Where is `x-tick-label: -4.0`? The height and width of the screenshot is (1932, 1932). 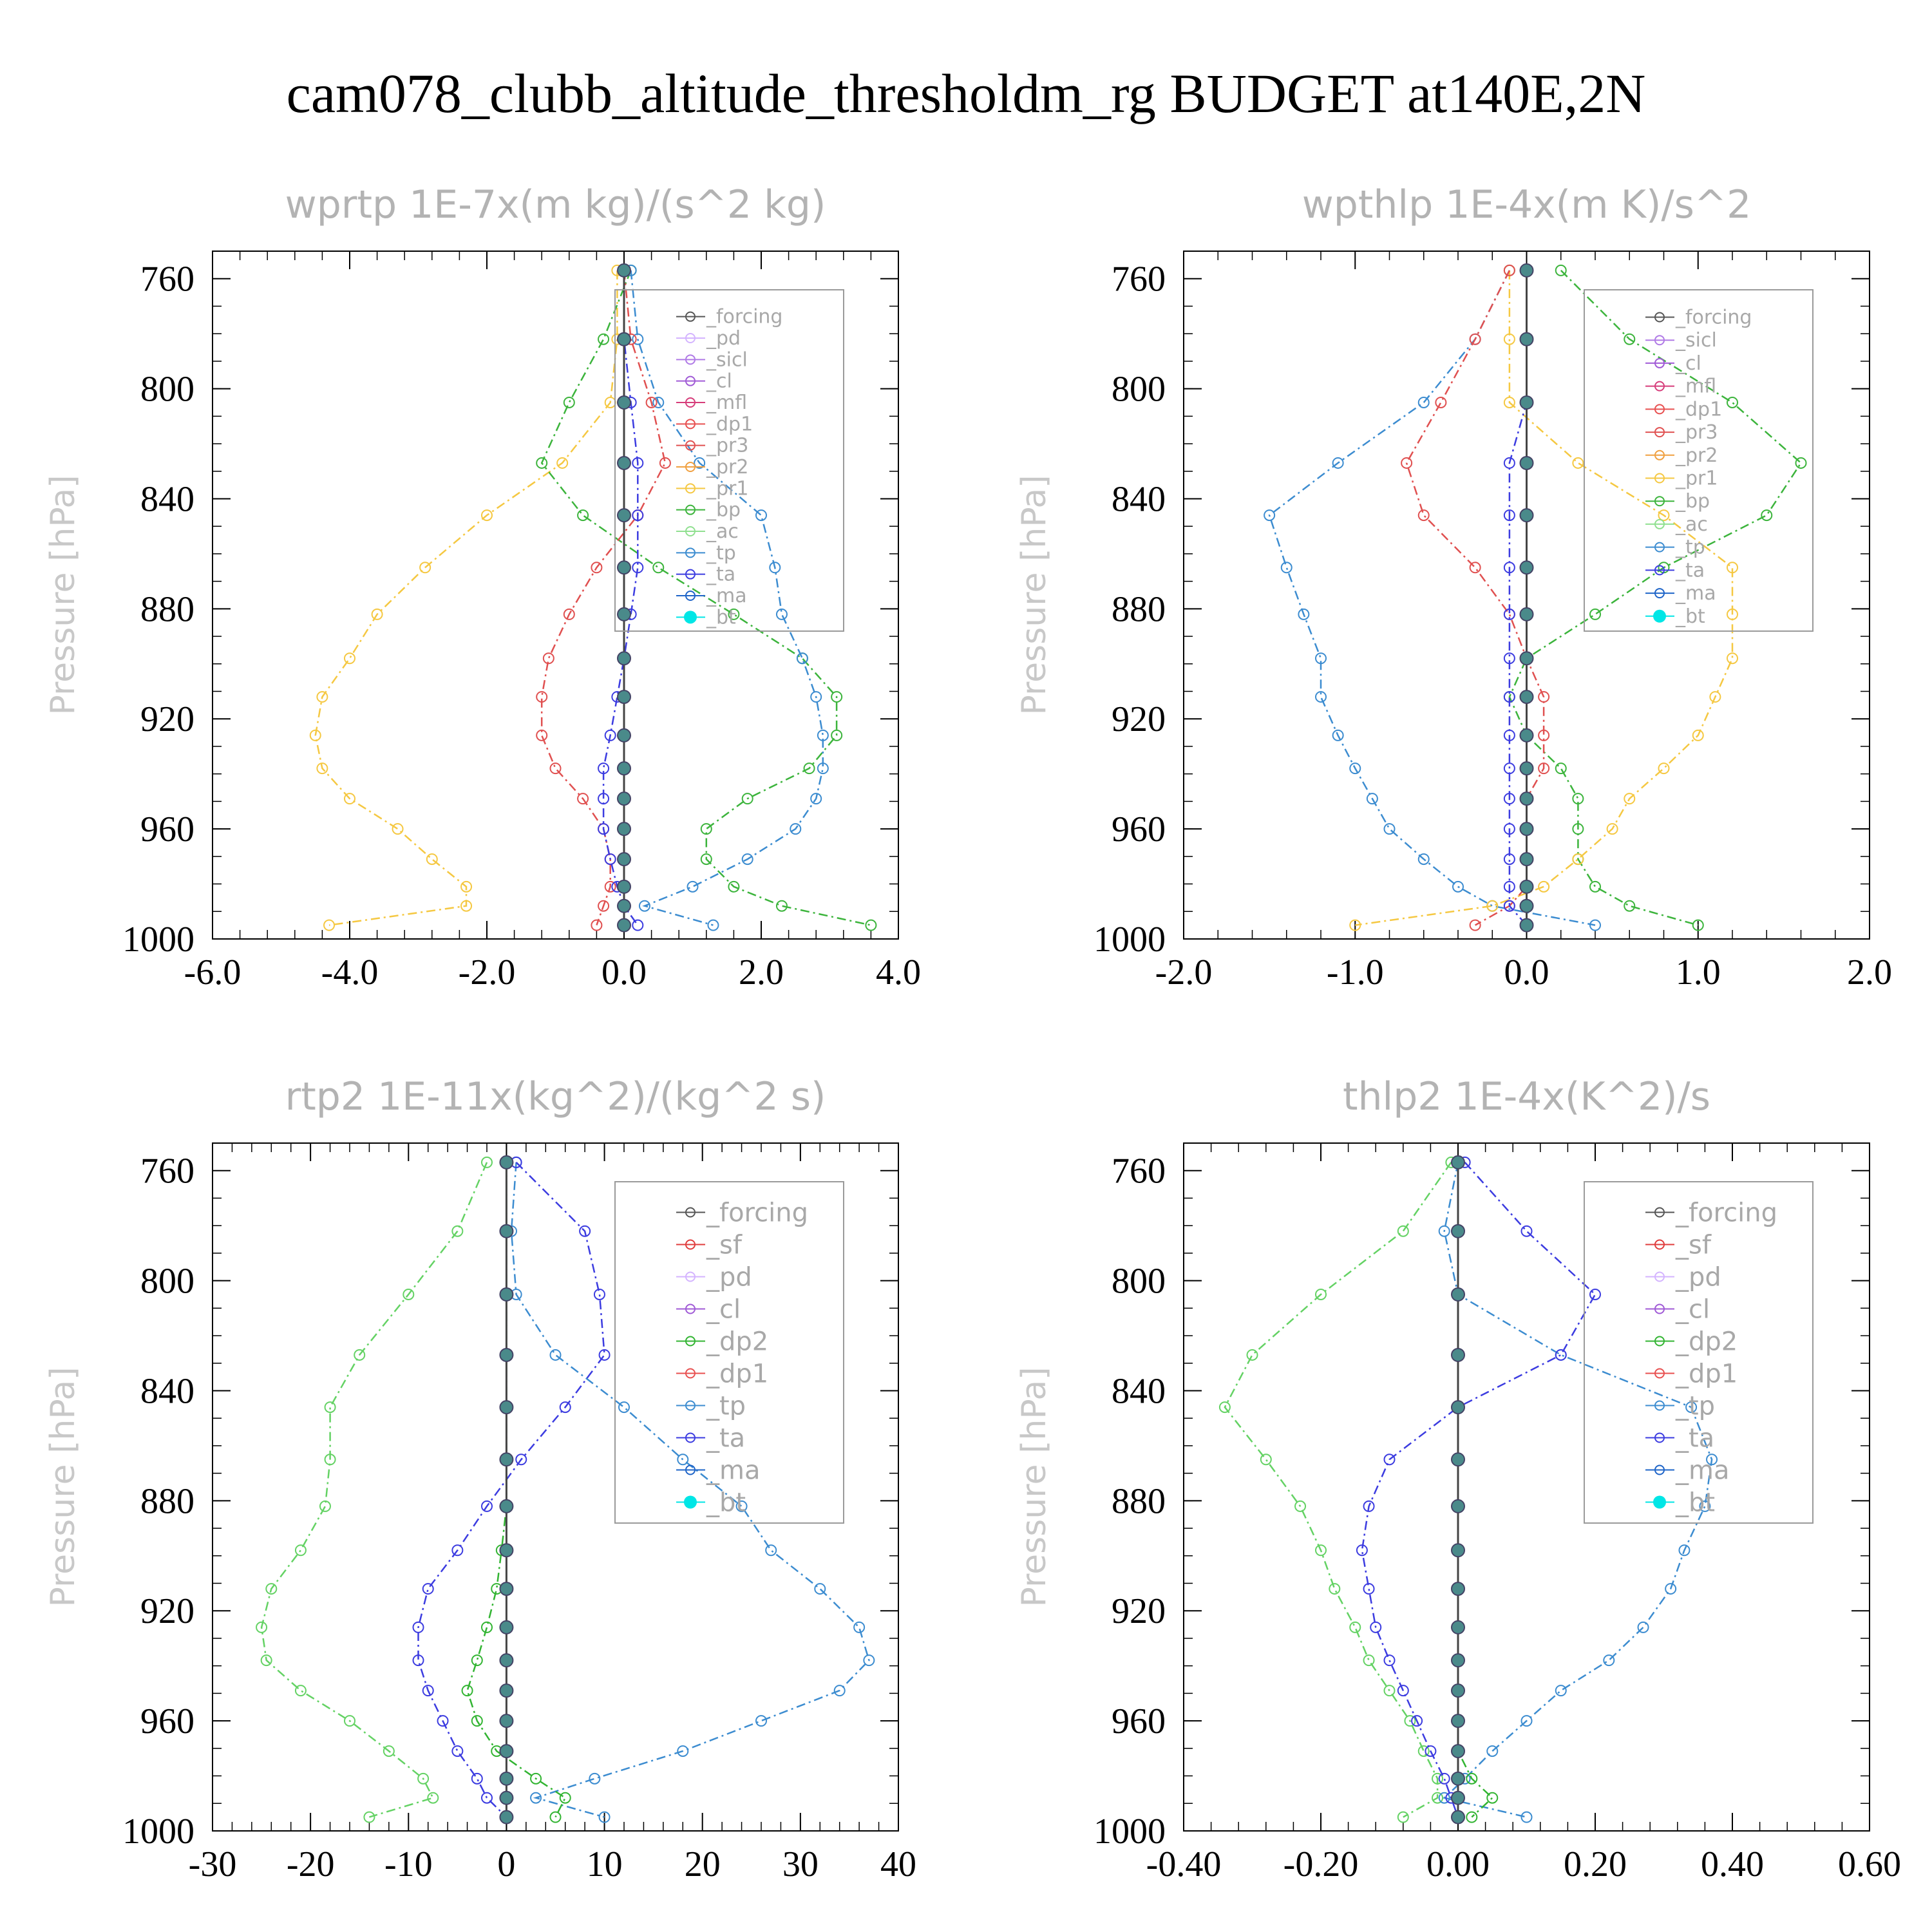 x-tick-label: -4.0 is located at coordinates (350, 972).